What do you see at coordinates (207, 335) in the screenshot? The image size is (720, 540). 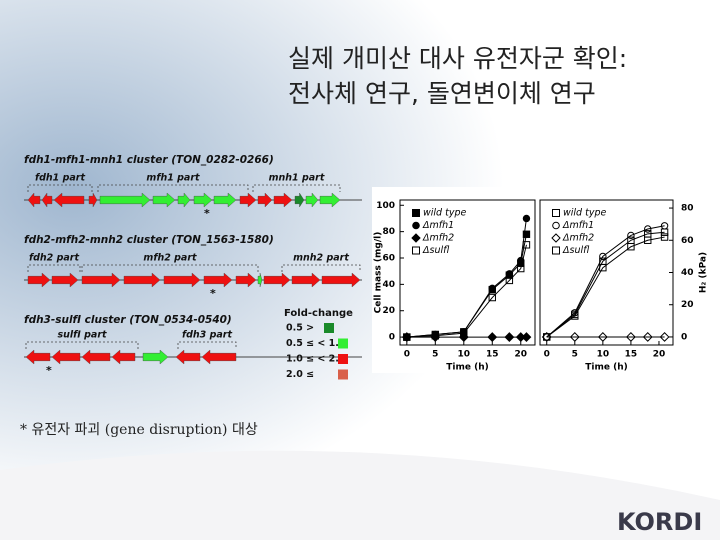 I see `part-label: fdh3 part` at bounding box center [207, 335].